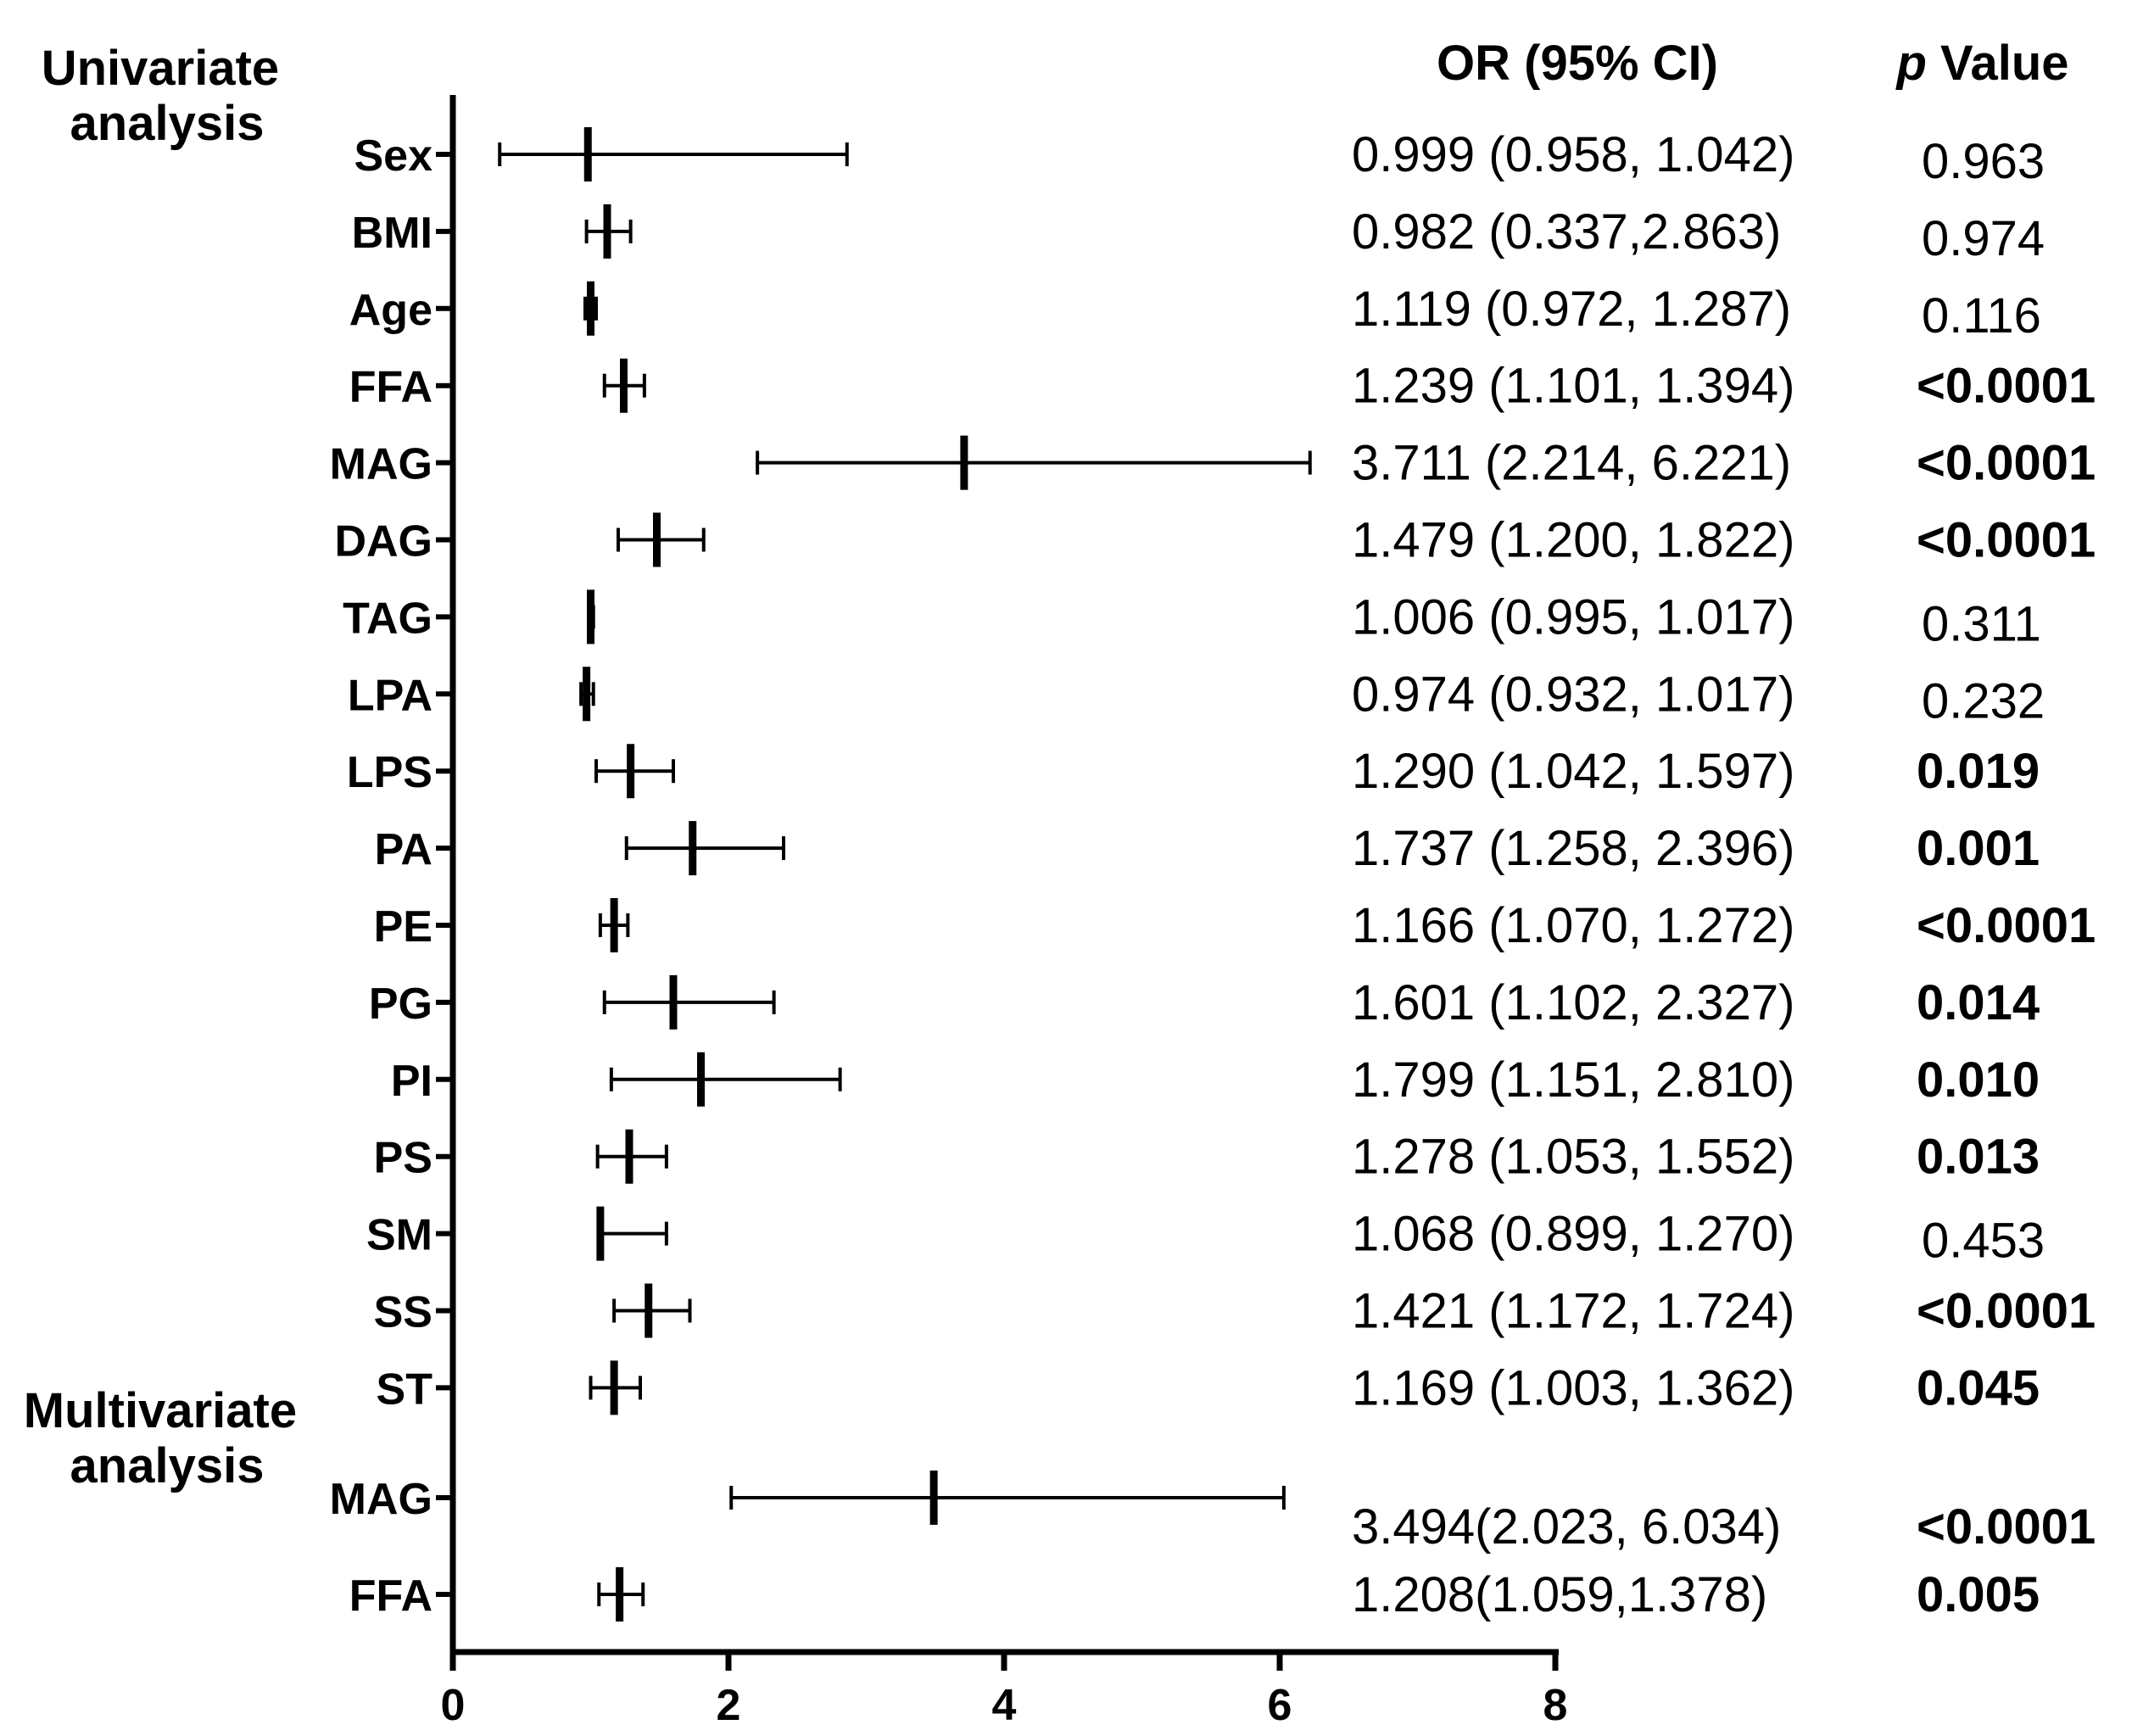  I want to click on or-value-uni-lps: 1.290 (1.042, 1.597), so click(1573, 771).